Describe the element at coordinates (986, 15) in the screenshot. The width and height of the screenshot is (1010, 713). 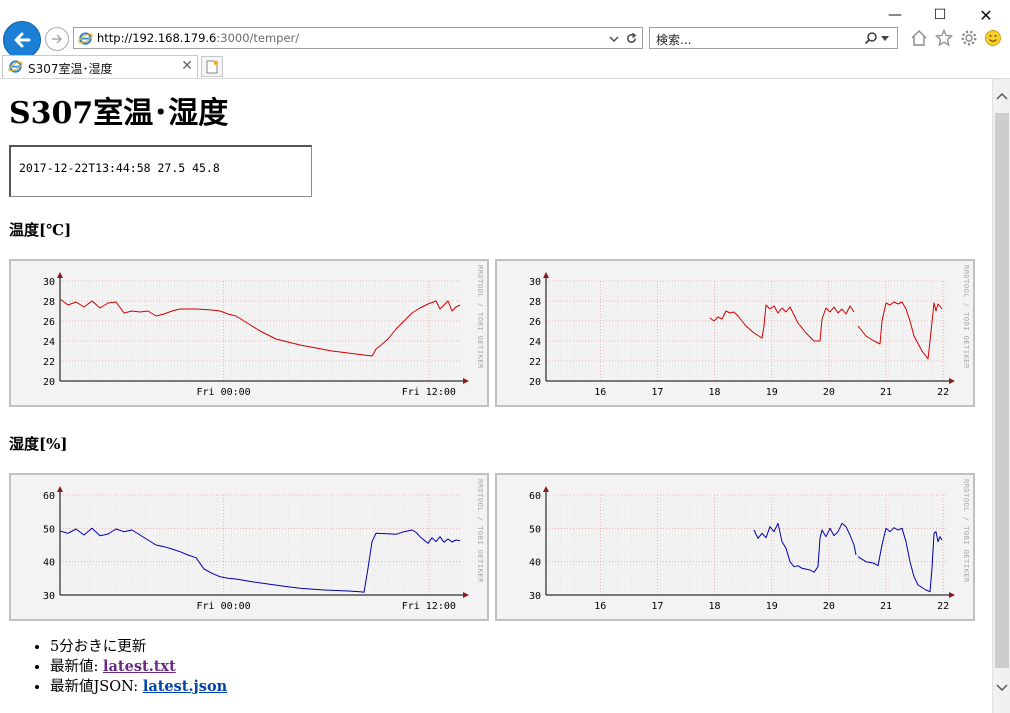
I see `close-window-button: ✕` at that location.